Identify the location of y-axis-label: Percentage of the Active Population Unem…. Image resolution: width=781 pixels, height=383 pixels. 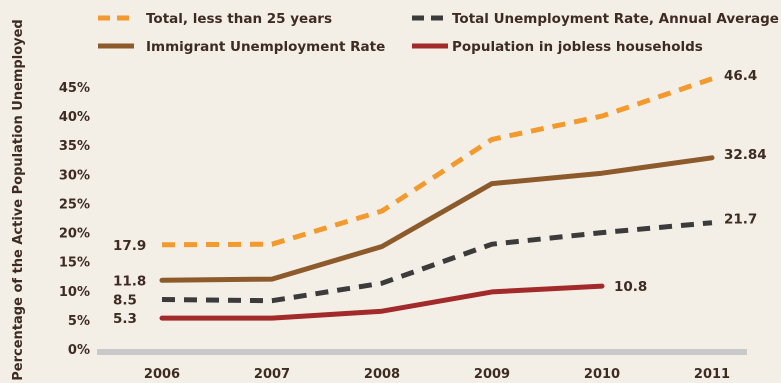
(18, 199).